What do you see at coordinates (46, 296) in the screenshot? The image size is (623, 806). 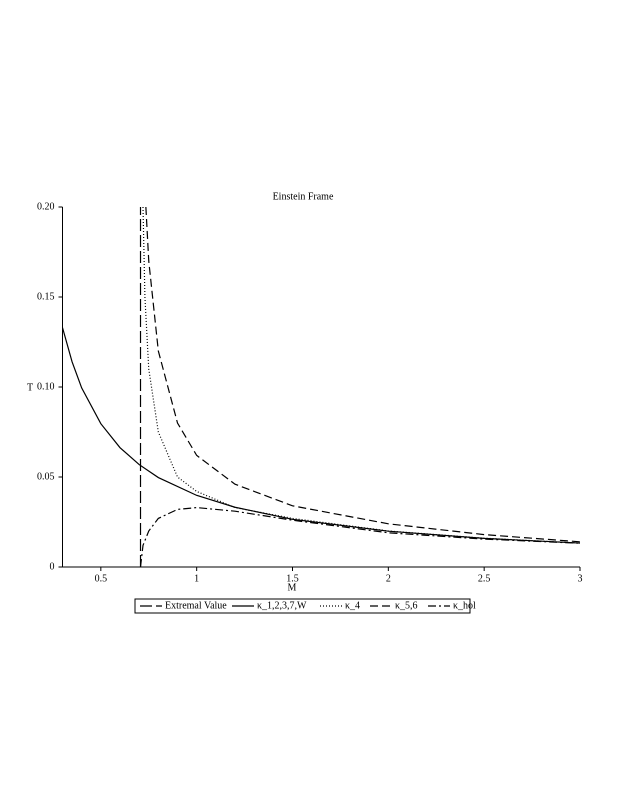 I see `y-tick-label: 0.15` at bounding box center [46, 296].